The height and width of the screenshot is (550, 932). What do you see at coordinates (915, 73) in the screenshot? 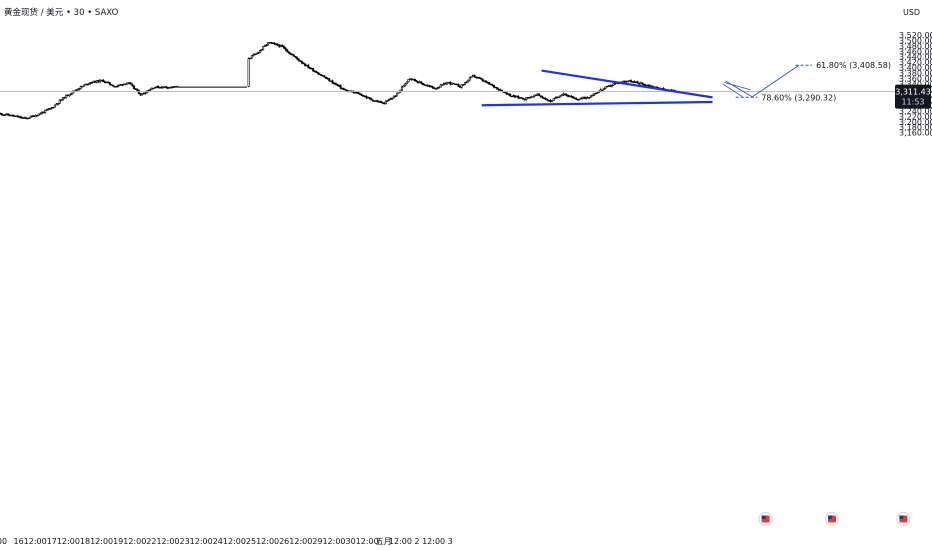
I see `y-tick-label: 3,380.00` at bounding box center [915, 73].